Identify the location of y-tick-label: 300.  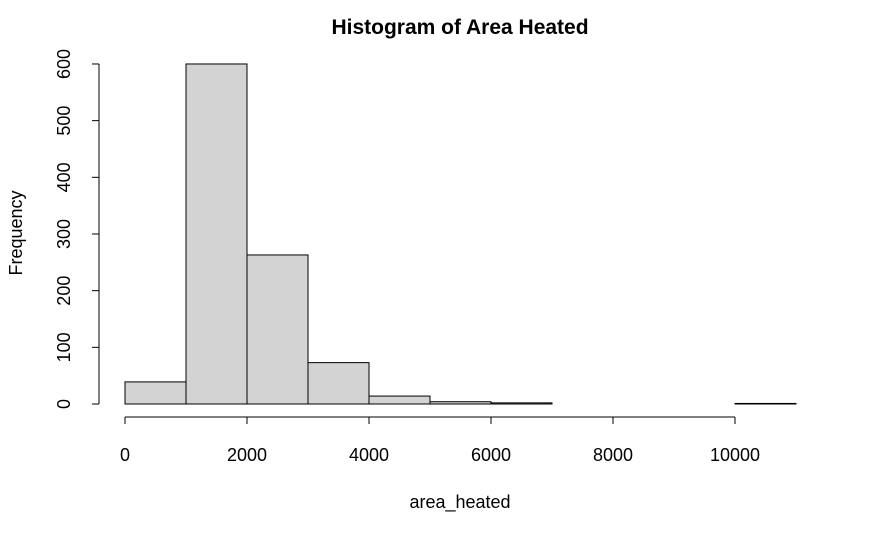
(64, 234).